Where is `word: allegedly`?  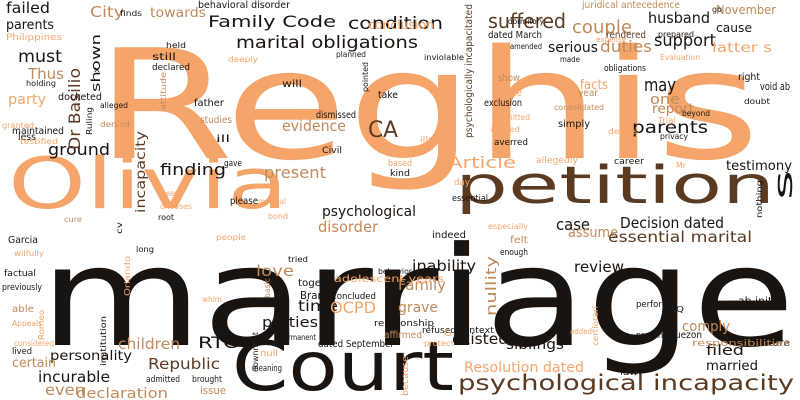
word: allegedly is located at coordinates (557, 161).